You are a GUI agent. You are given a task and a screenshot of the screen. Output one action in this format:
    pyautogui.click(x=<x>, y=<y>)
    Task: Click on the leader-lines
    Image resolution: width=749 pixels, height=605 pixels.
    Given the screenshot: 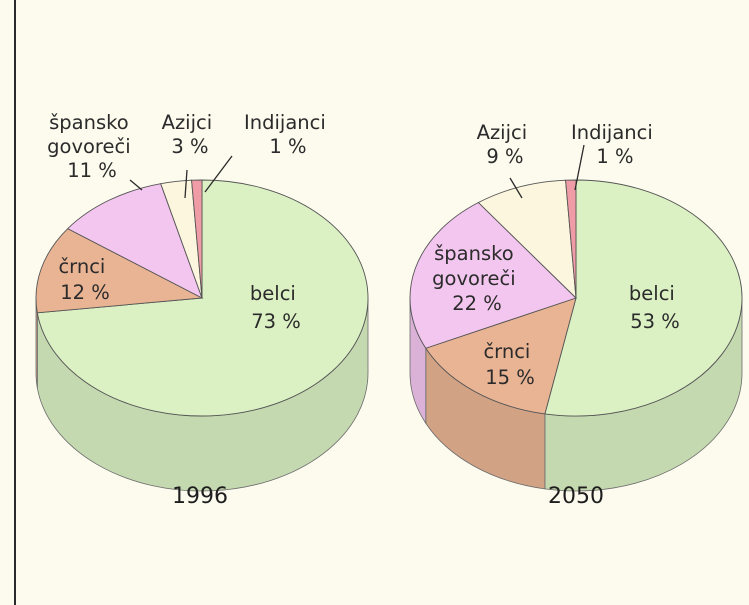 What is the action you would take?
    pyautogui.click(x=357, y=171)
    